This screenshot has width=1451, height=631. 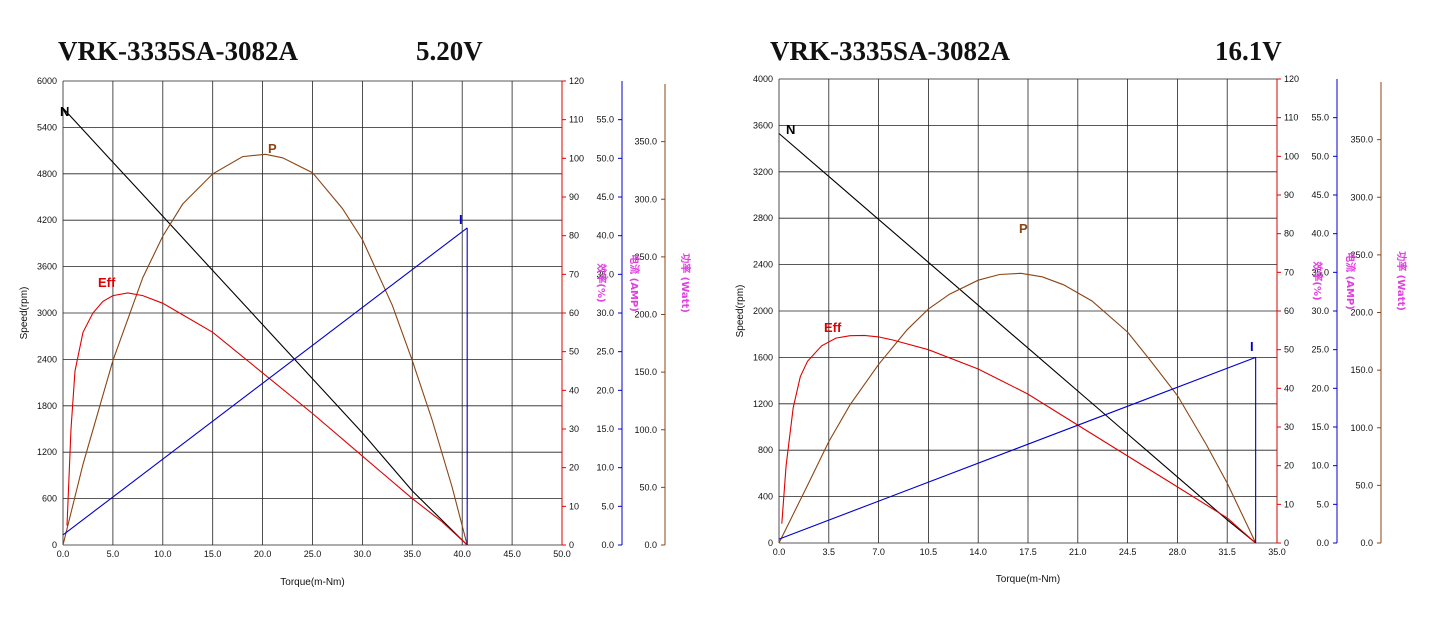 What do you see at coordinates (1277, 552) in the screenshot?
I see `x-tick-label: 35.0` at bounding box center [1277, 552].